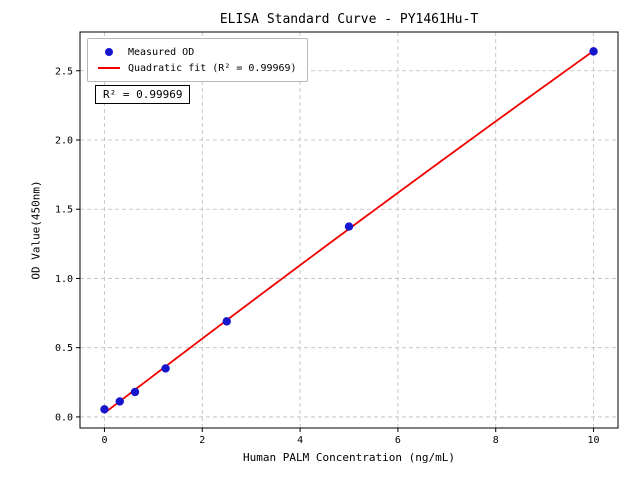 The image size is (640, 480). I want to click on legend-item-quadratic-fit: Quadratic fit (R² = 0.99969), so click(196, 68).